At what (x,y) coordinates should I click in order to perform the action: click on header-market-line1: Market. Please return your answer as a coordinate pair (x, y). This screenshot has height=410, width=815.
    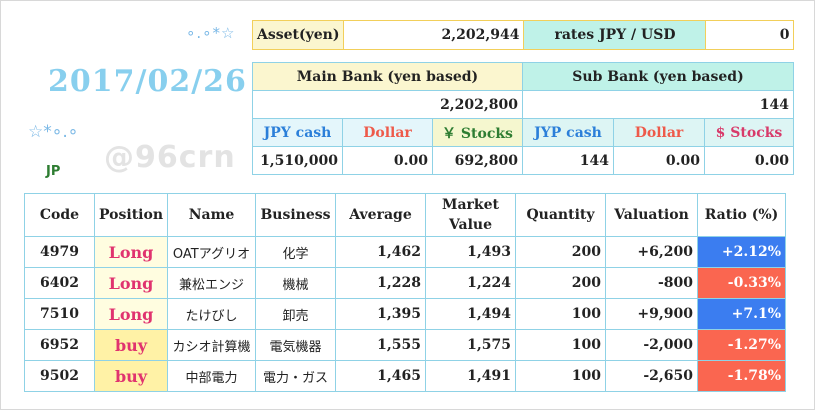
    Looking at the image, I should click on (470, 205).